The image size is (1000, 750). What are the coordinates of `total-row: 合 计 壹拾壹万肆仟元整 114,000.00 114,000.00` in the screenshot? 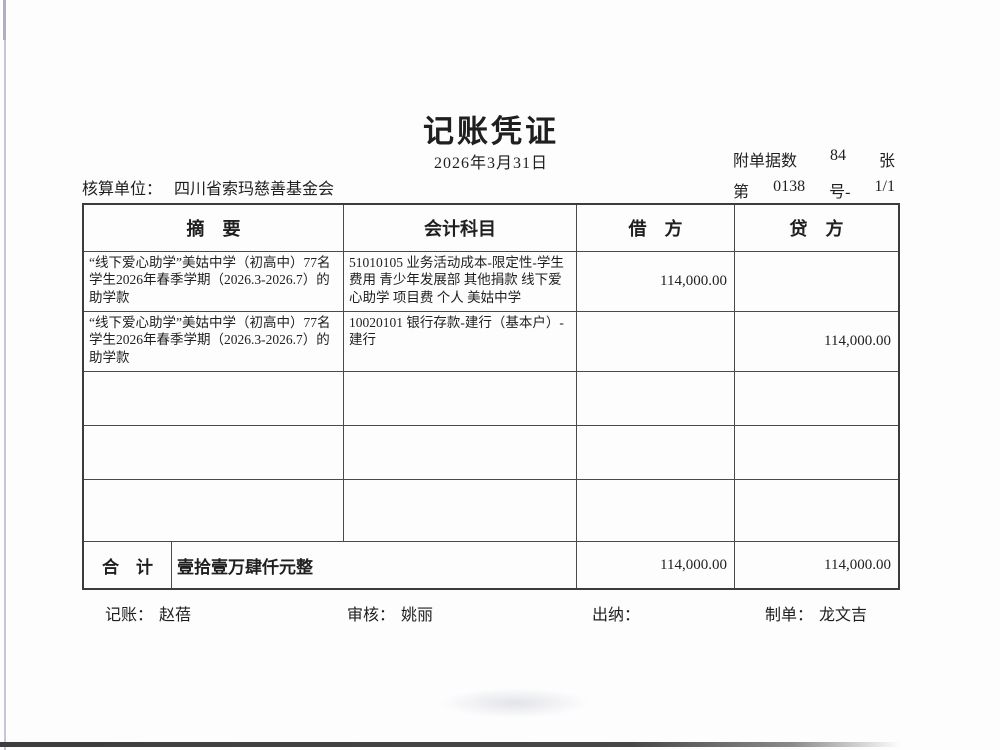 It's located at (491, 565).